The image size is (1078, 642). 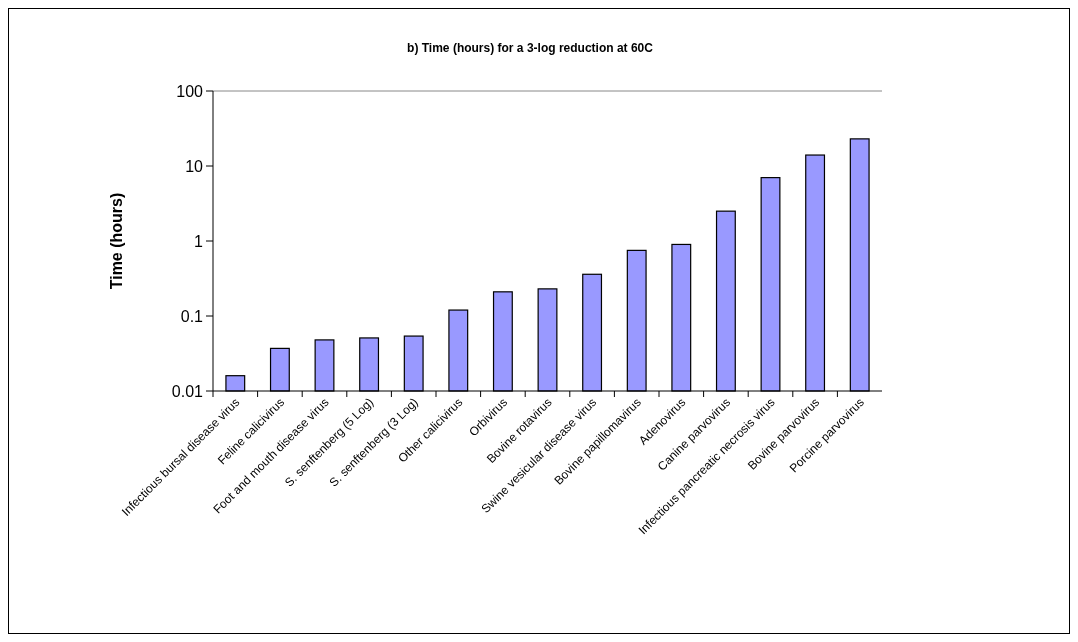 What do you see at coordinates (192, 316) in the screenshot?
I see `y-tick-label: 0.1` at bounding box center [192, 316].